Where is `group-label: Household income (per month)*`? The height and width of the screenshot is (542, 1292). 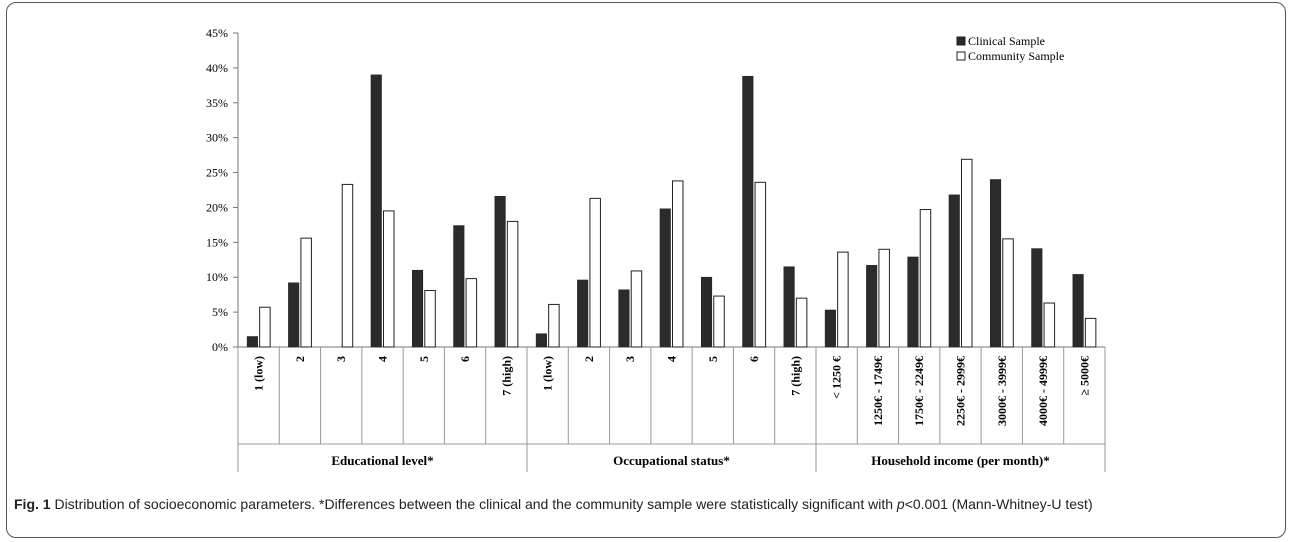
group-label: Household income (per month)* is located at coordinates (960, 460).